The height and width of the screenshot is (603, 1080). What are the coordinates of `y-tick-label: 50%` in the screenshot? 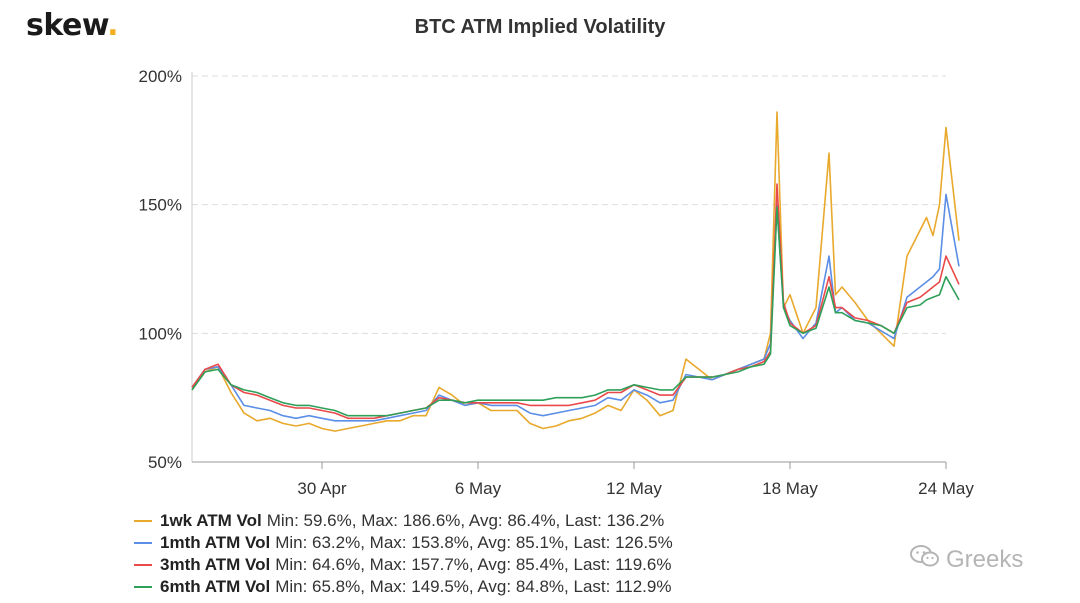 It's located at (165, 462).